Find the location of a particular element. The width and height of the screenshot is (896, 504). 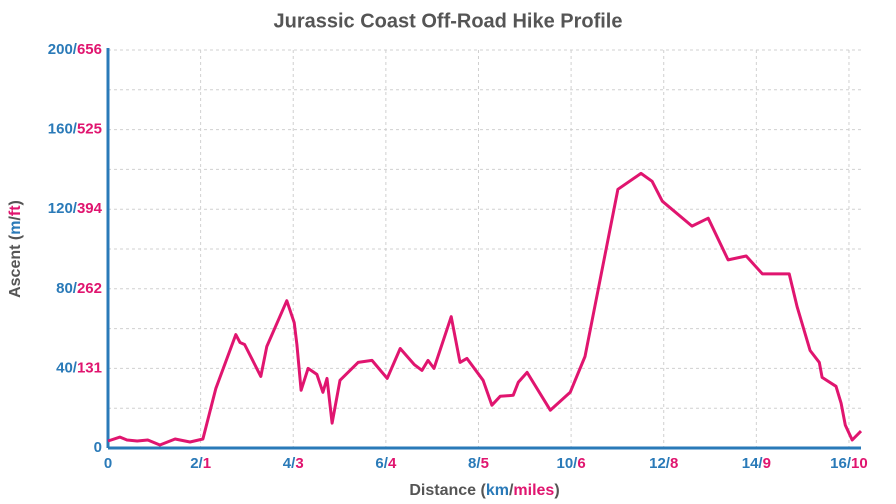

x-axis-title: Distance (km/miles) is located at coordinates (484, 490).